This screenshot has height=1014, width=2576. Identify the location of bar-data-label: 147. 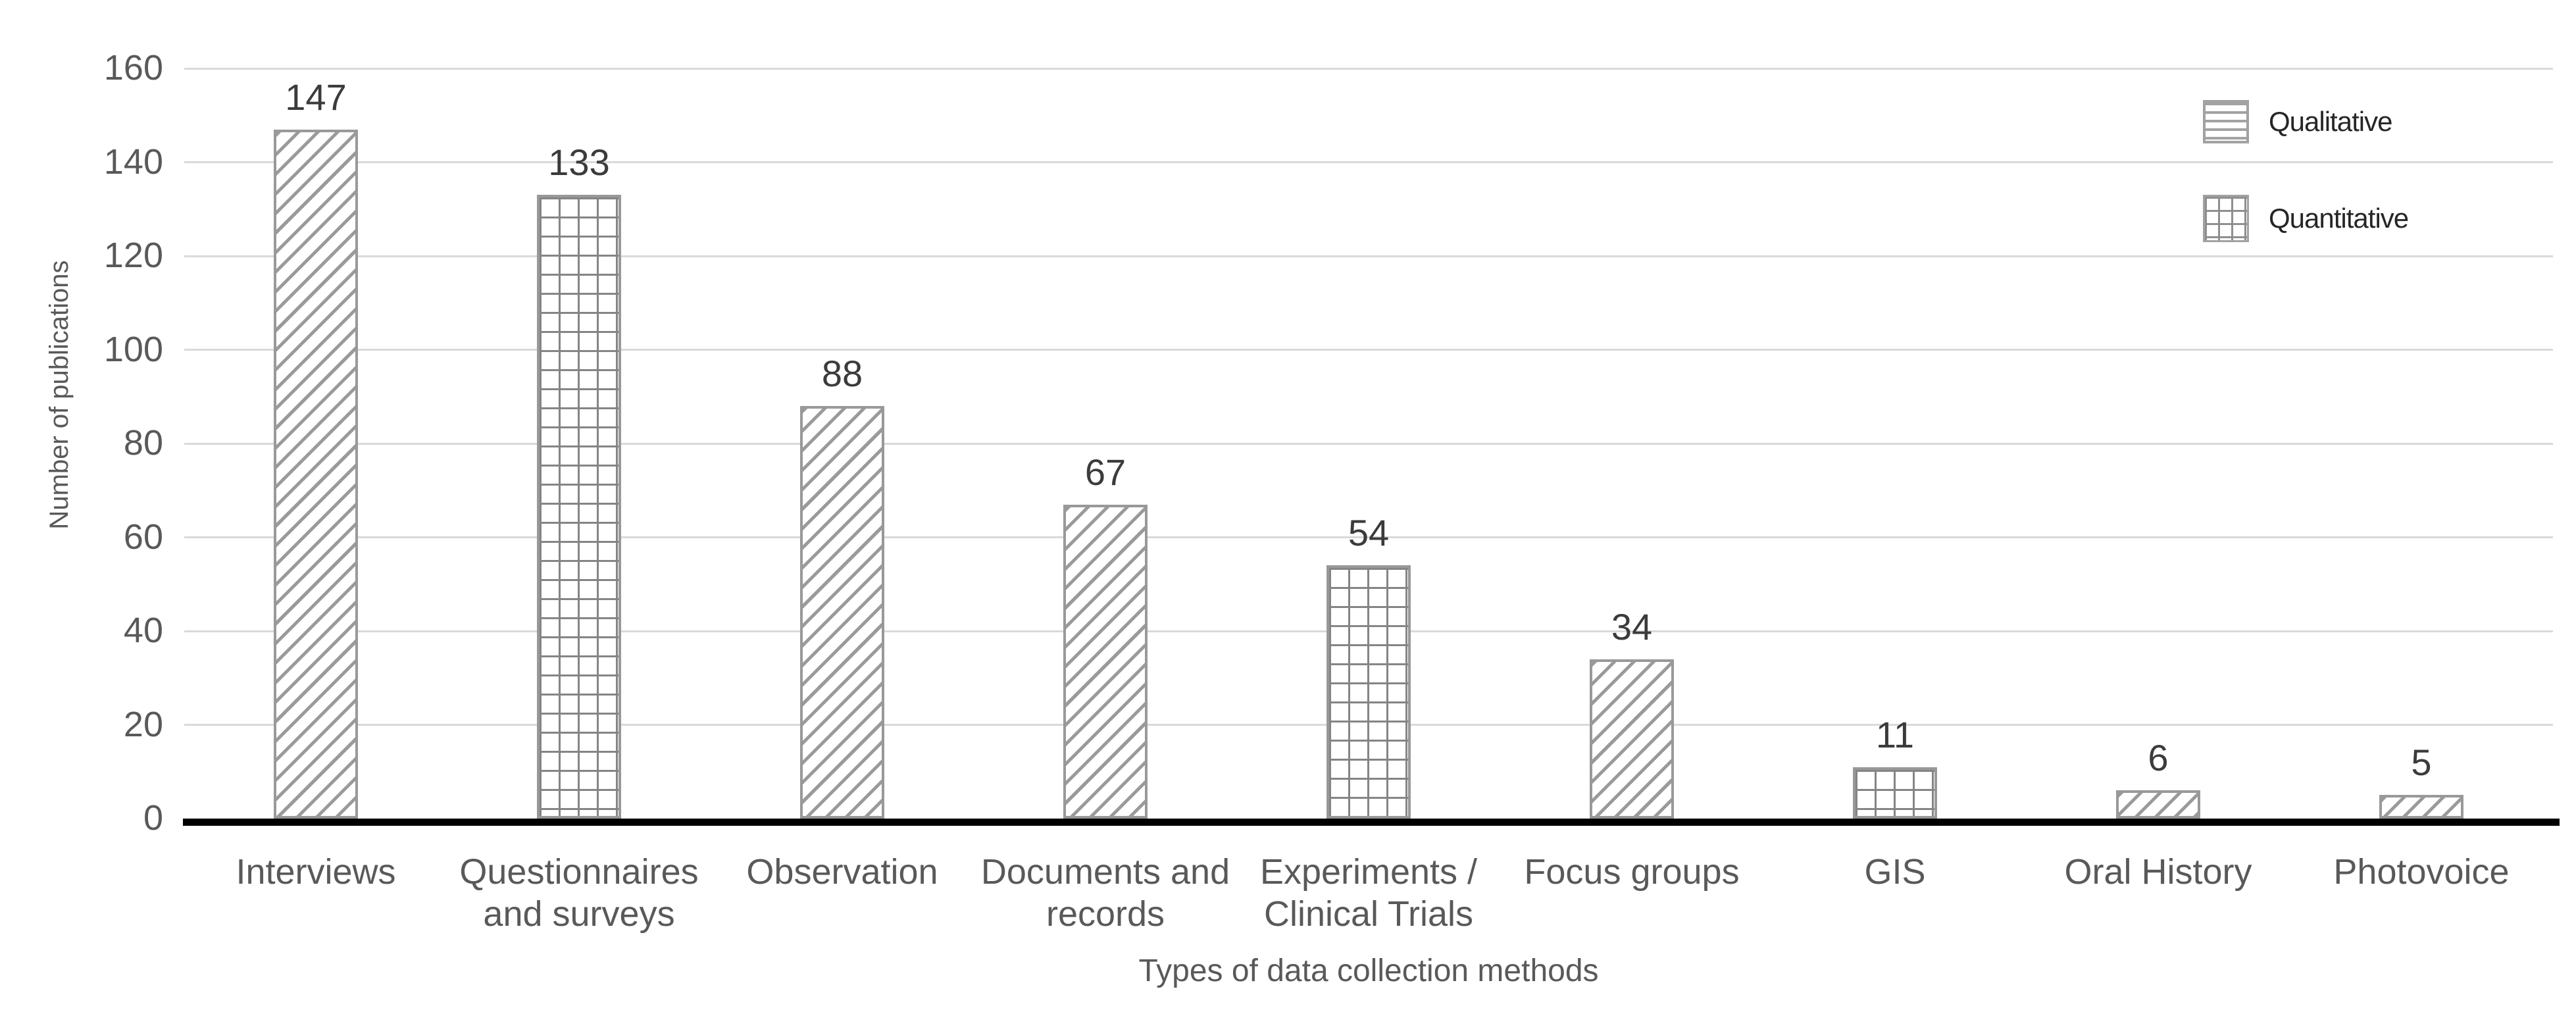
(316, 97).